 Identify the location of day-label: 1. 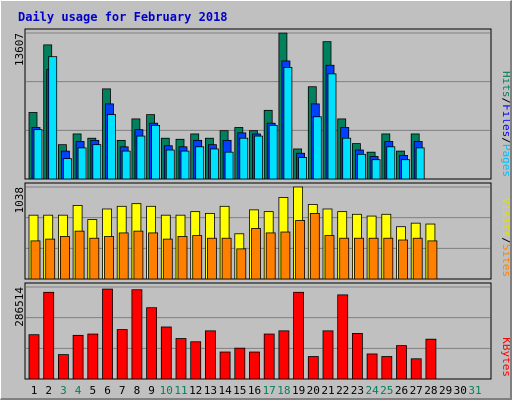
(34, 390).